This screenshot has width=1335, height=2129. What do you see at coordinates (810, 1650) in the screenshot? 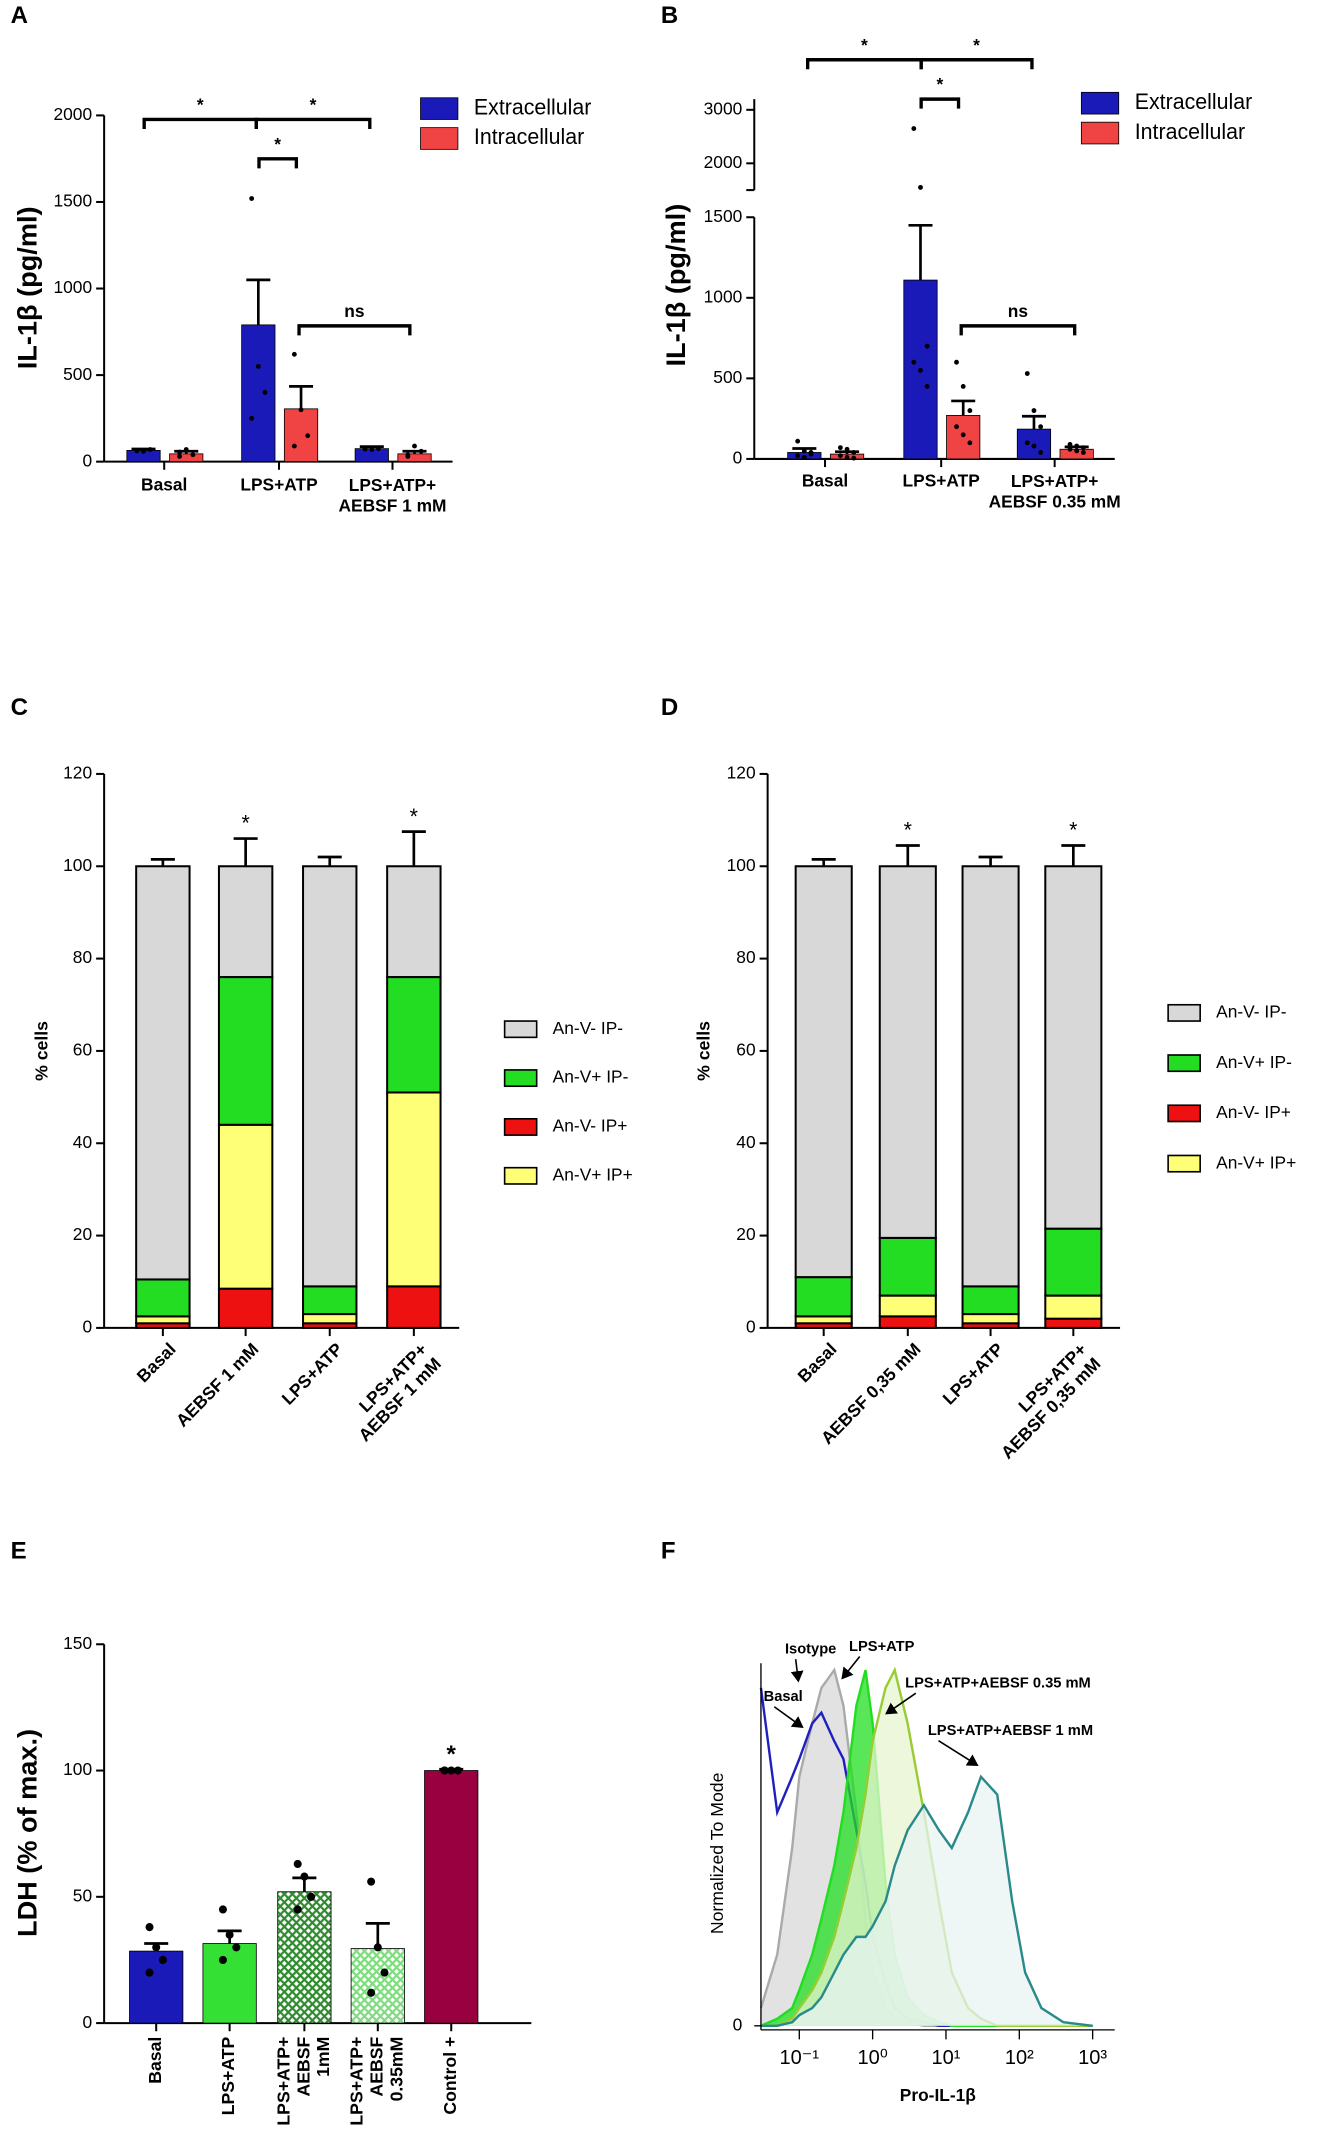
I see `histogram-annotation: Isotype` at bounding box center [810, 1650].